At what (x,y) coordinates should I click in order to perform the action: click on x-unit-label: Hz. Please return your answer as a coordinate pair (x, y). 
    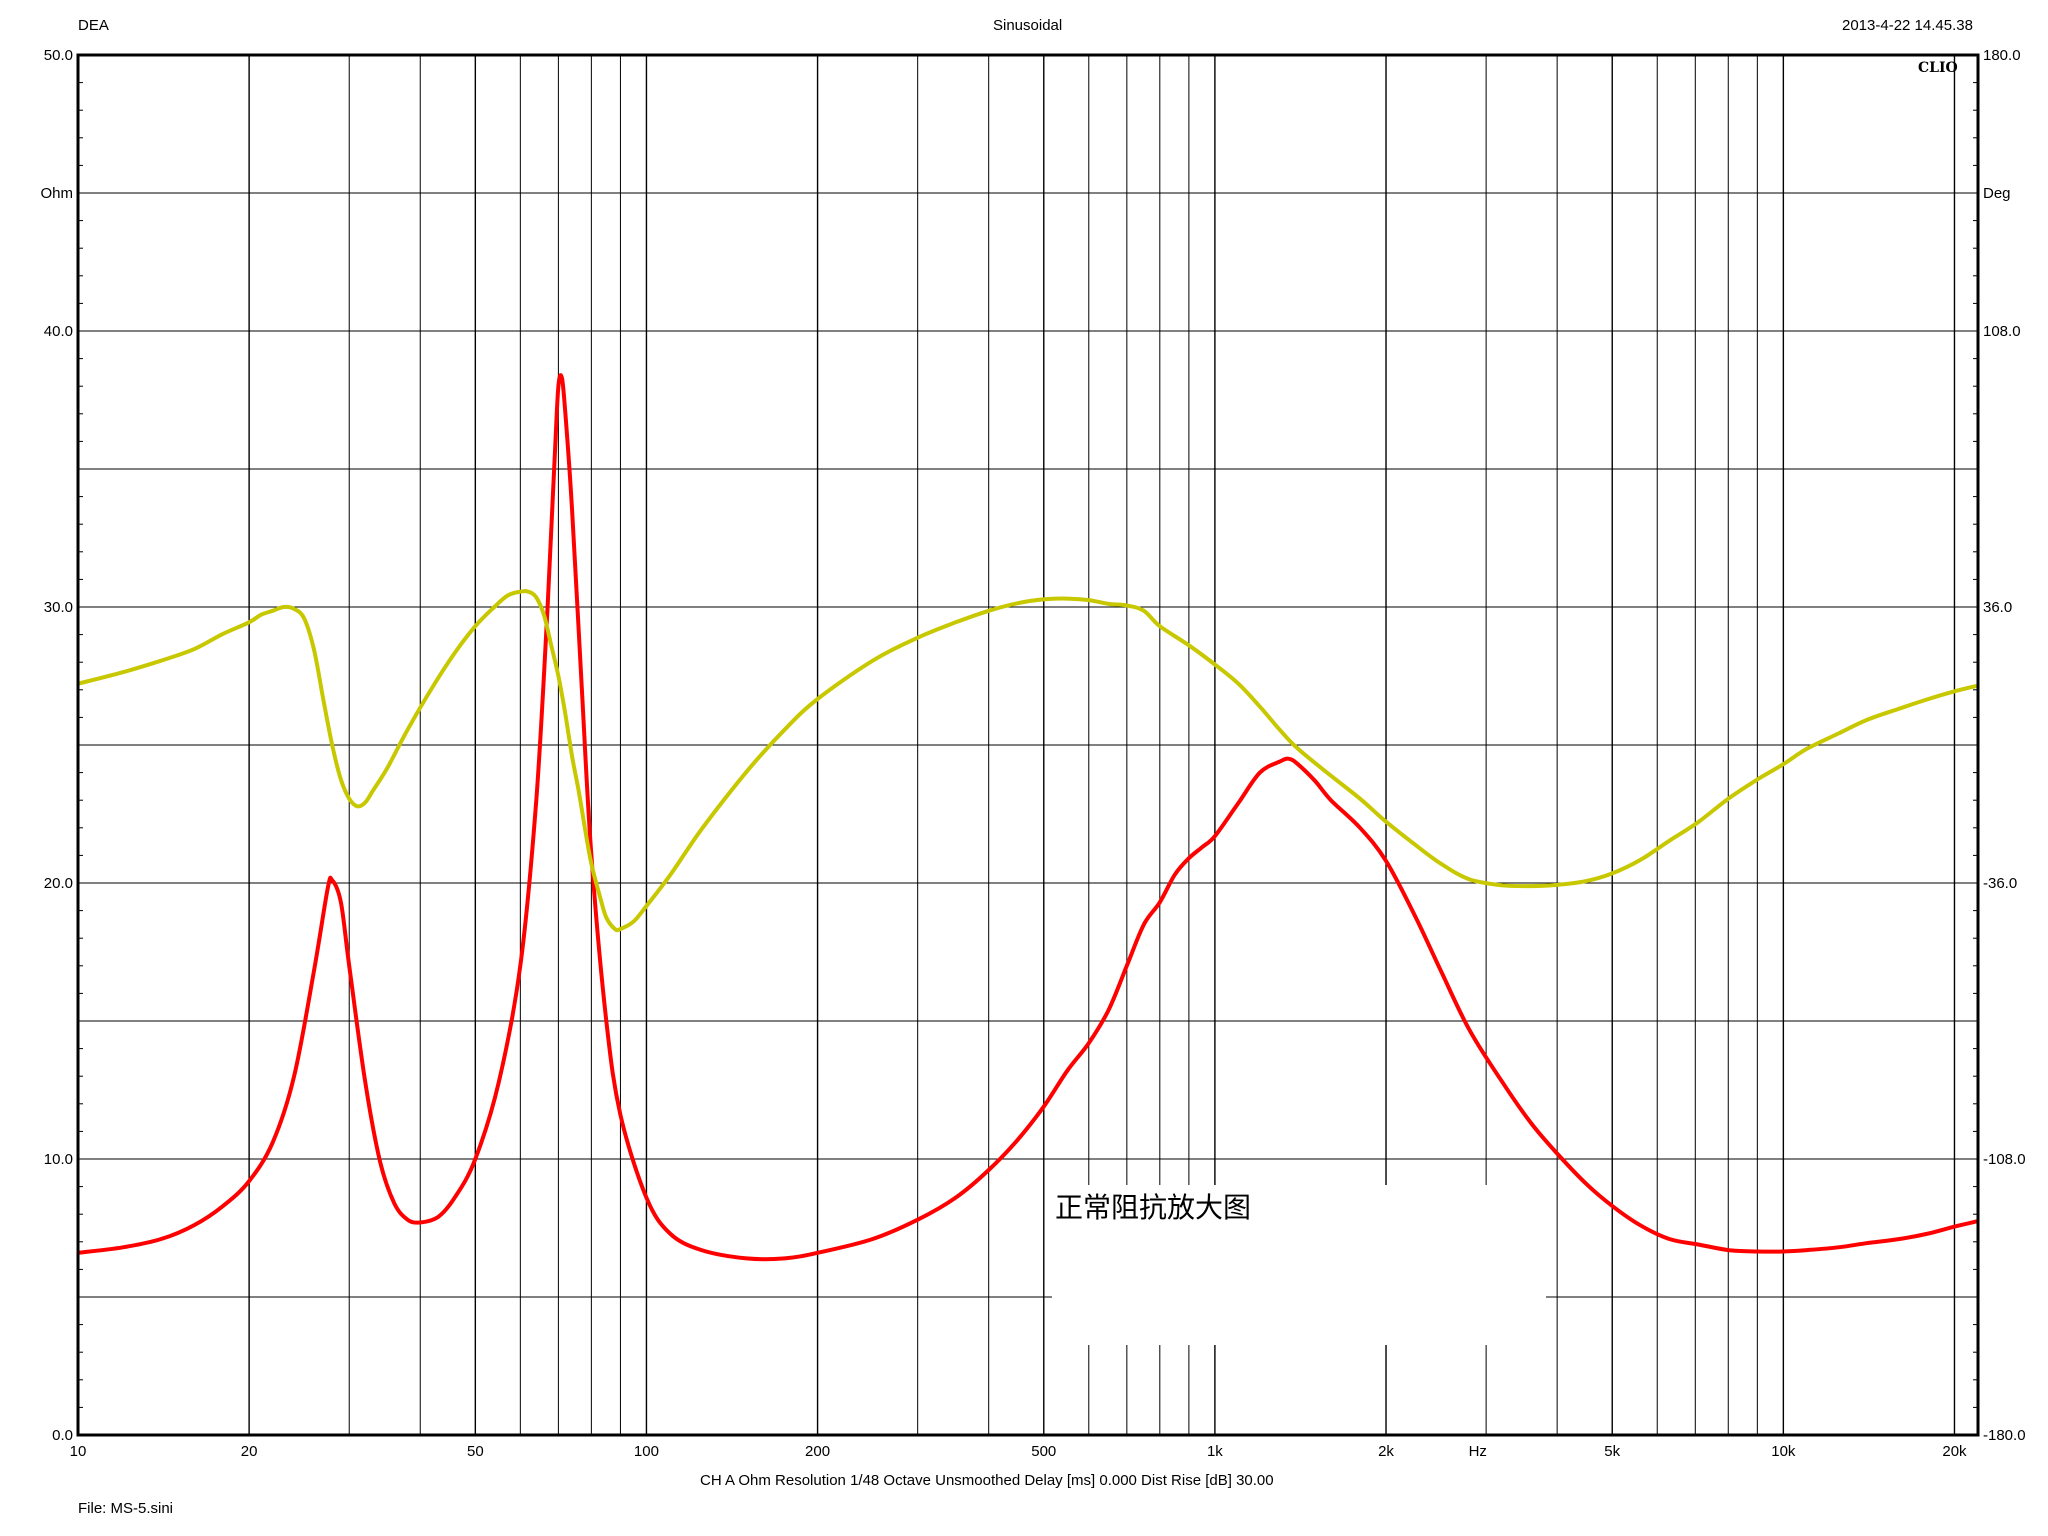
    Looking at the image, I should click on (1478, 1451).